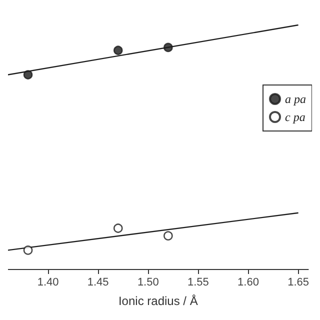 The width and height of the screenshot is (320, 320). I want to click on x-tick-label: 1.55, so click(198, 282).